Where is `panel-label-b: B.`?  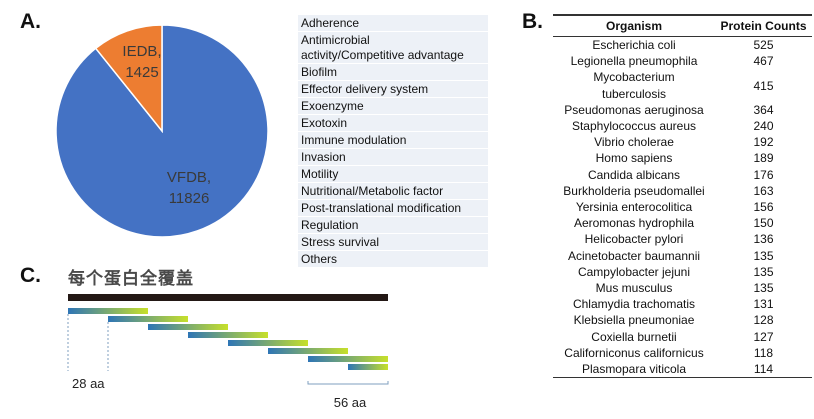 panel-label-b: B. is located at coordinates (532, 21).